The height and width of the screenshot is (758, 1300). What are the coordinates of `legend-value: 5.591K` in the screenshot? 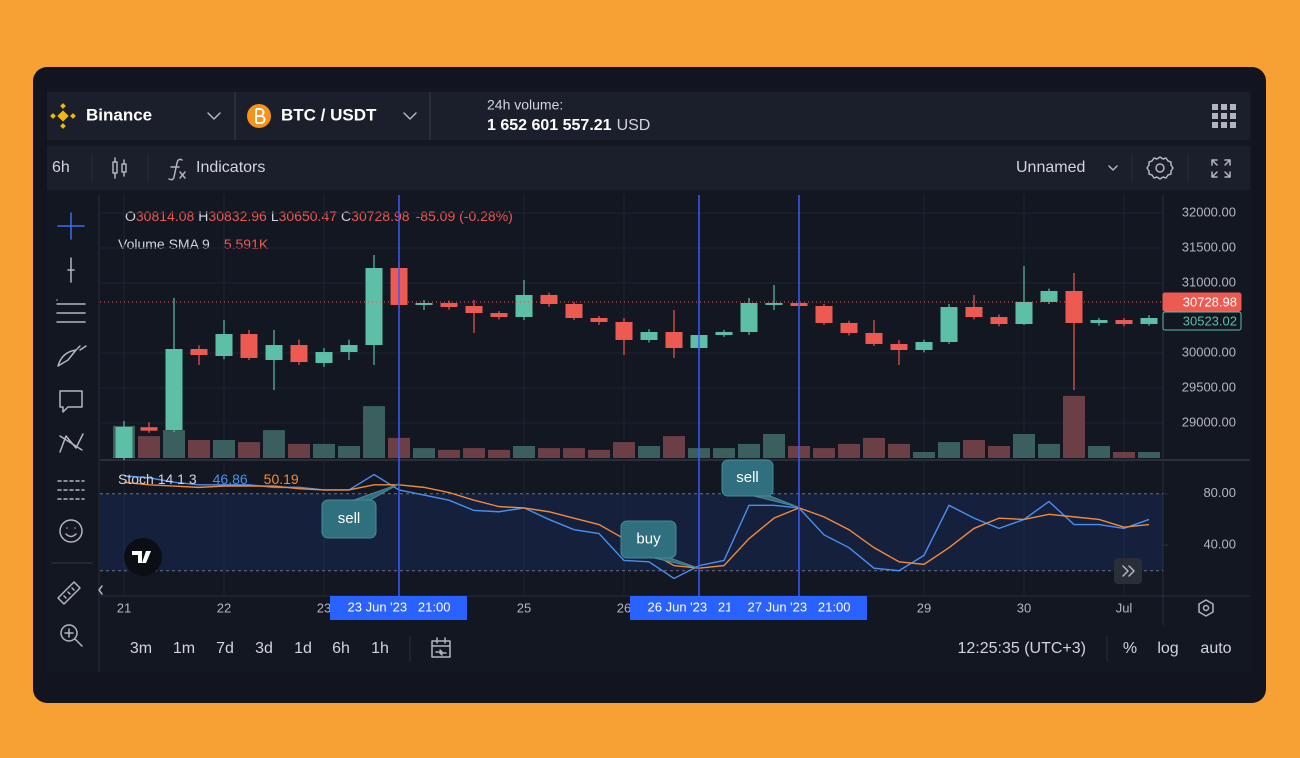 It's located at (246, 244).